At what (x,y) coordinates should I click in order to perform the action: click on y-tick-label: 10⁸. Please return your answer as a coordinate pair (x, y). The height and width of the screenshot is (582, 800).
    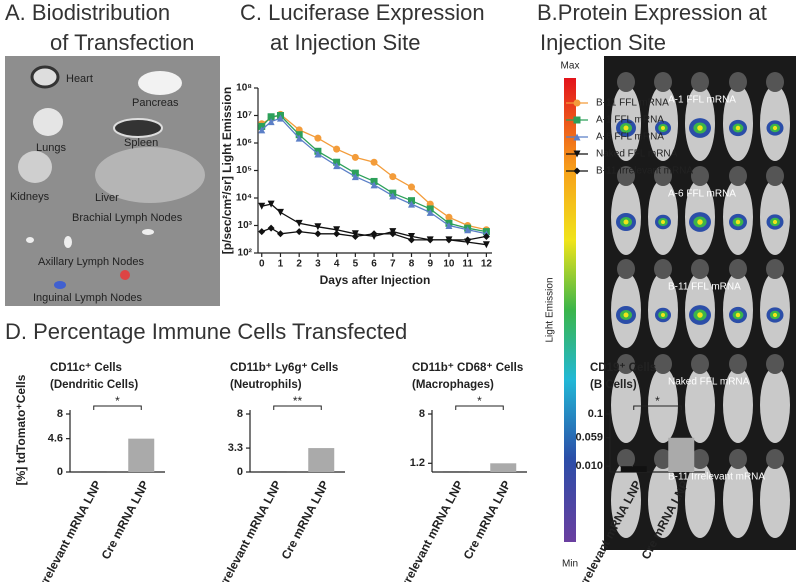
    Looking at the image, I should click on (244, 88).